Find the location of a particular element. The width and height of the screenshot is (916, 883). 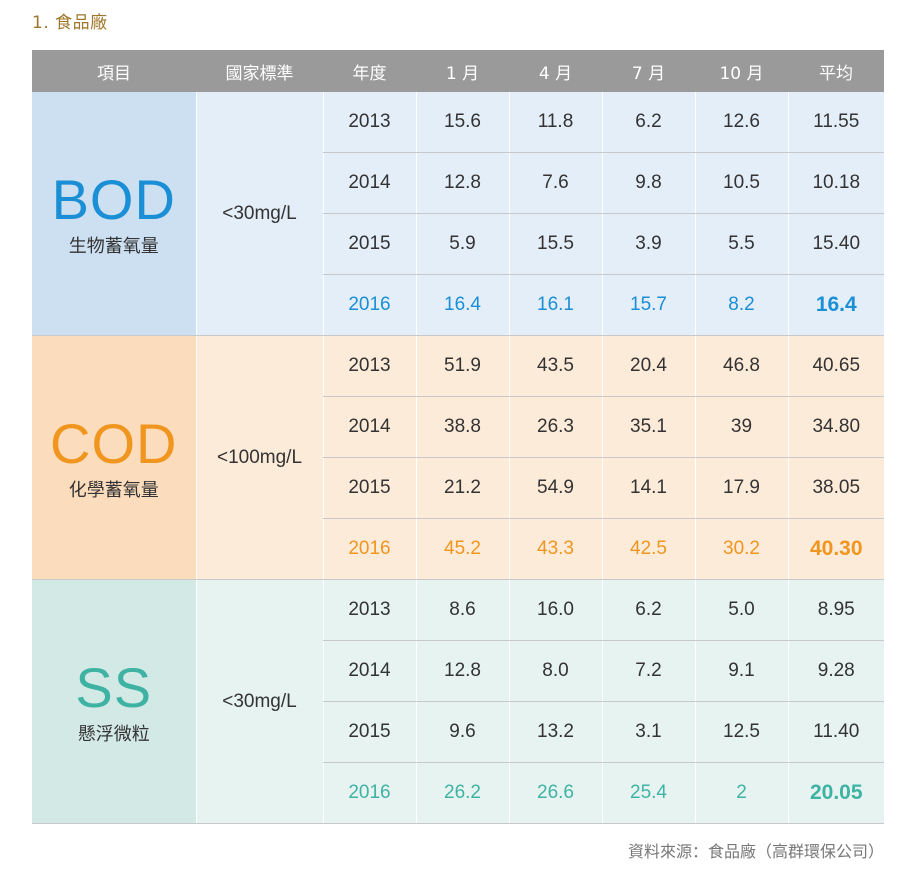

jul-cell: 3.1 is located at coordinates (648, 732).